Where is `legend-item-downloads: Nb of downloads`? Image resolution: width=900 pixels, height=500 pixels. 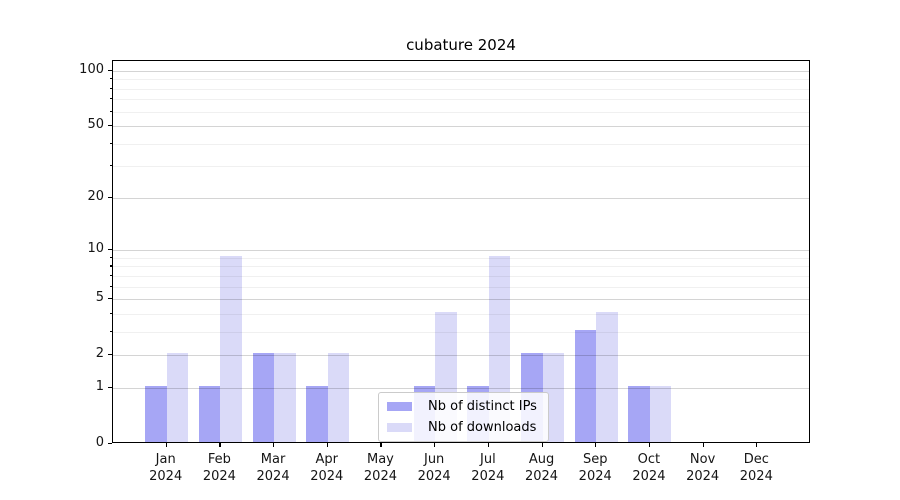 legend-item-downloads: Nb of downloads is located at coordinates (462, 427).